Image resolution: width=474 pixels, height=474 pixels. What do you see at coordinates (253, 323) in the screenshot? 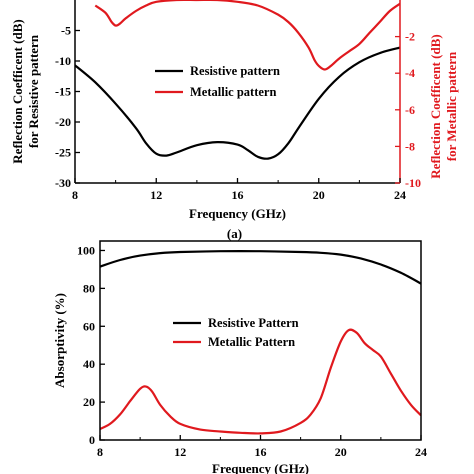
I see `panel-b-legend-label: Resistive Pattern` at bounding box center [253, 323].